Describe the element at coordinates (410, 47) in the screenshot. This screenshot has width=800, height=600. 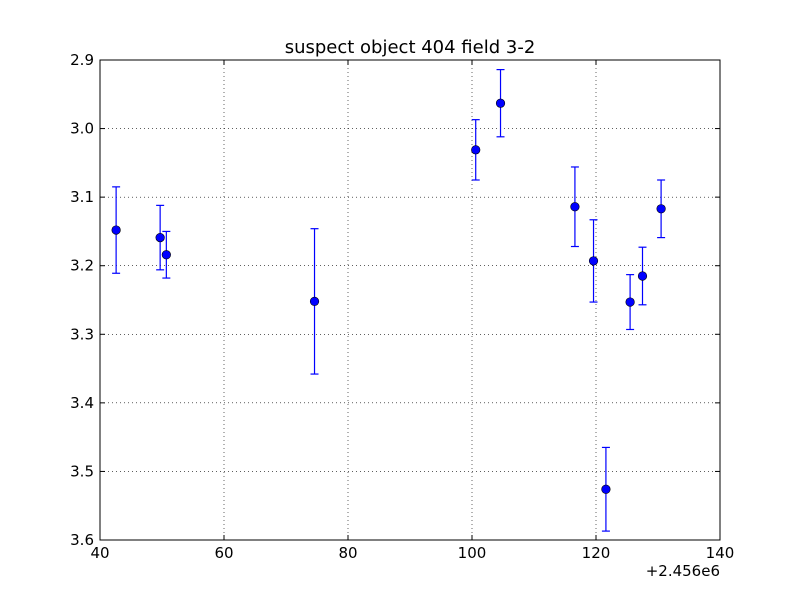
I see `chart-title: suspect object 404 field 3-2` at that location.